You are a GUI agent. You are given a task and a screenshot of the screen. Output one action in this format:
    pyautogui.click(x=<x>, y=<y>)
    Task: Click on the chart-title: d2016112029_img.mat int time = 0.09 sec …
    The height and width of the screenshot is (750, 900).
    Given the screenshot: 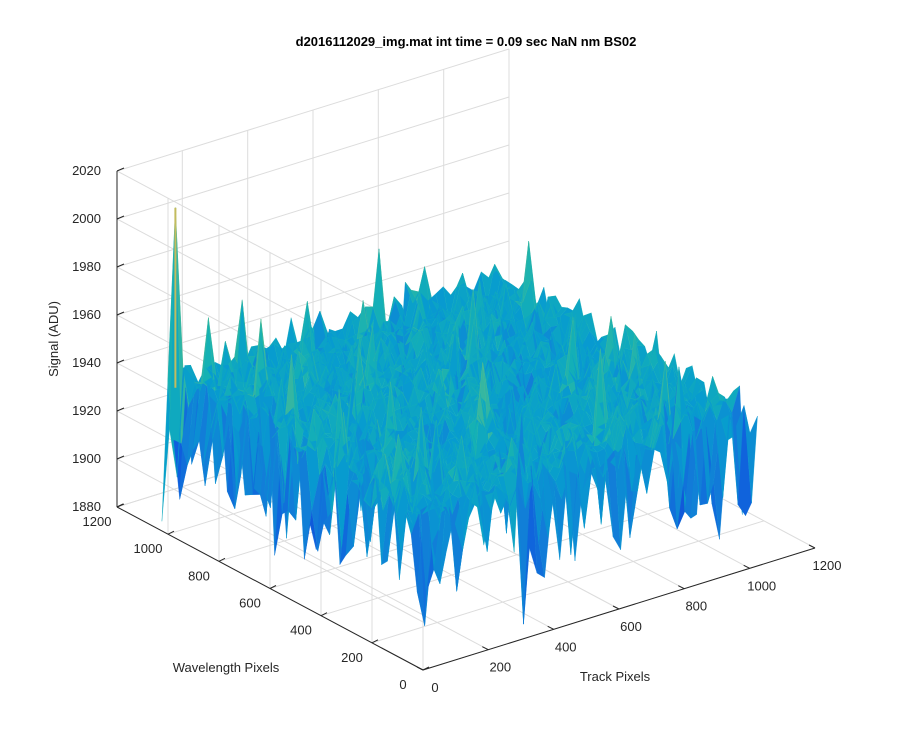 What is the action you would take?
    pyautogui.click(x=466, y=41)
    